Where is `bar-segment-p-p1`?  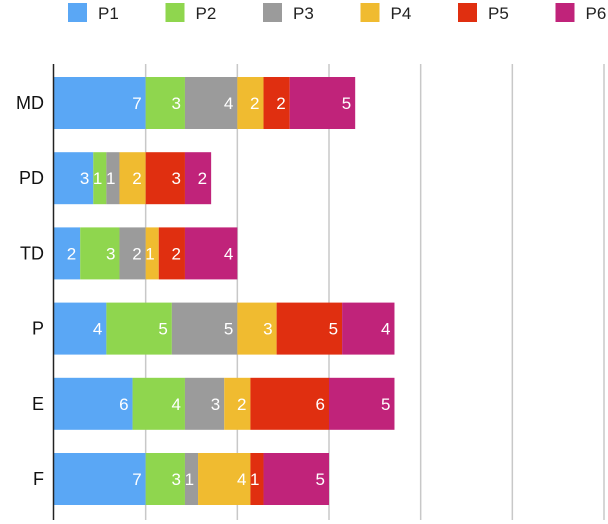
bar-segment-p-p1 is located at coordinates (80, 328).